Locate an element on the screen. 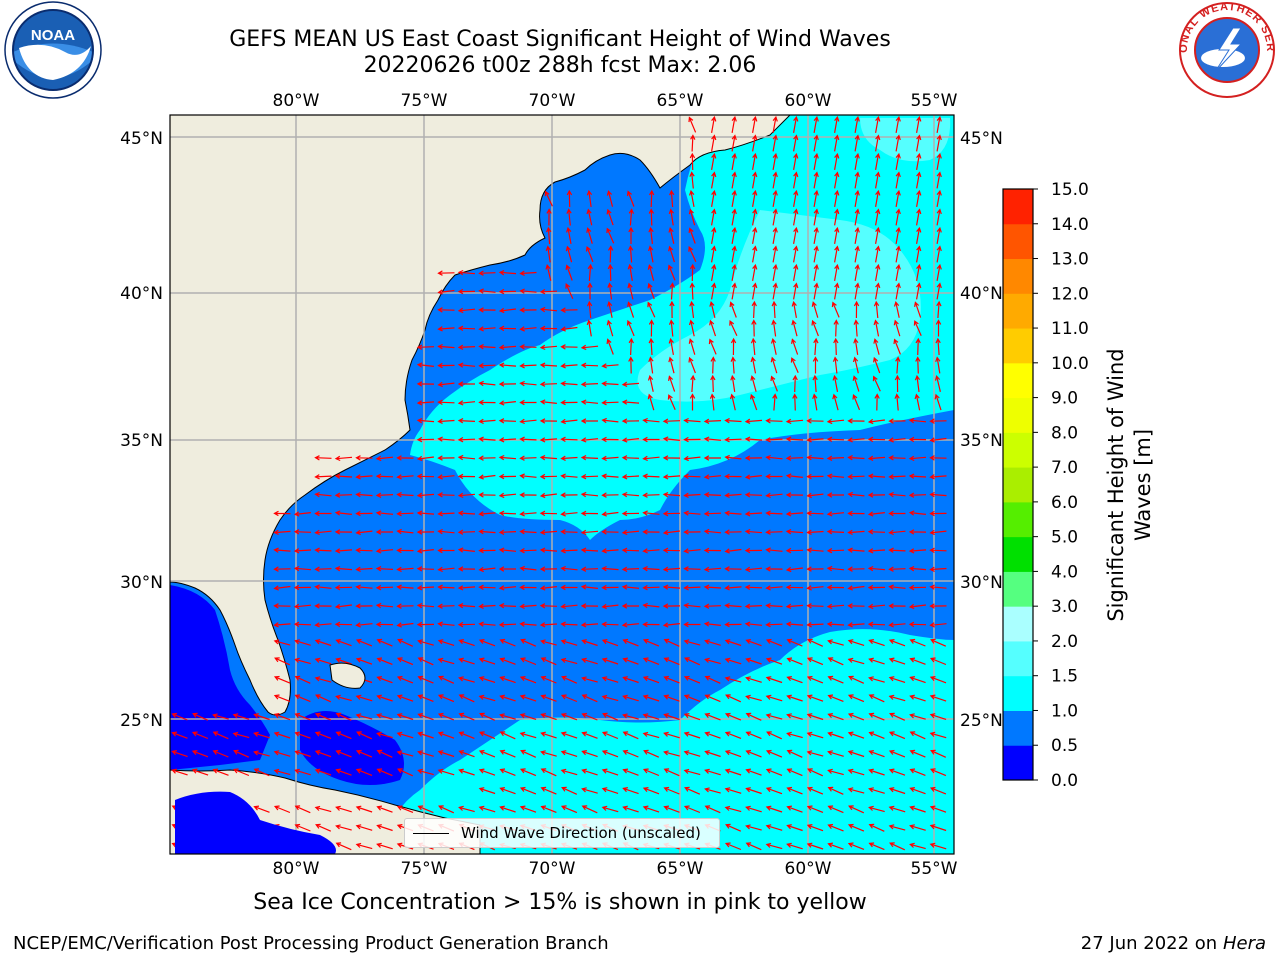 Image resolution: width=1280 pixels, height=960 pixels. ocean-band-15-2-north-top is located at coordinates (905, 140).